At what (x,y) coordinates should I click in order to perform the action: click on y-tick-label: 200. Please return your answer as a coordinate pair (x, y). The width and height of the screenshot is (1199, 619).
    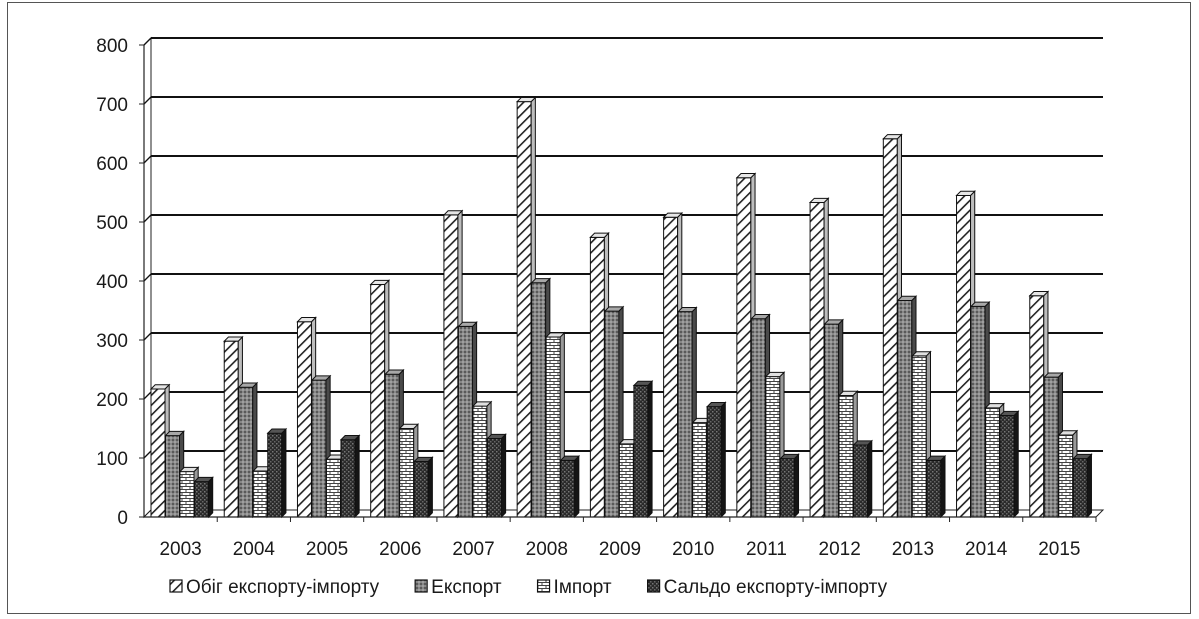
    Looking at the image, I should click on (112, 400).